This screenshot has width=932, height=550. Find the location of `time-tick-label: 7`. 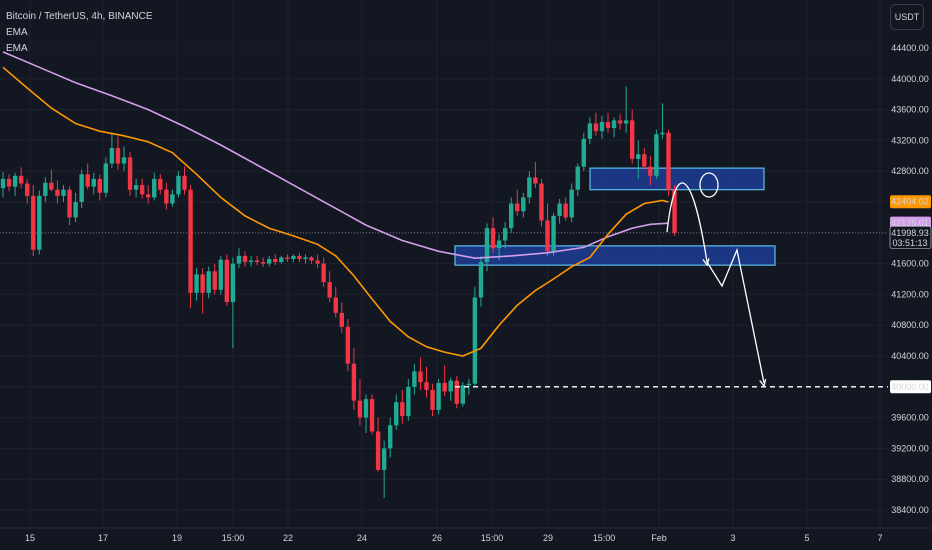

time-tick-label: 7 is located at coordinates (879, 538).